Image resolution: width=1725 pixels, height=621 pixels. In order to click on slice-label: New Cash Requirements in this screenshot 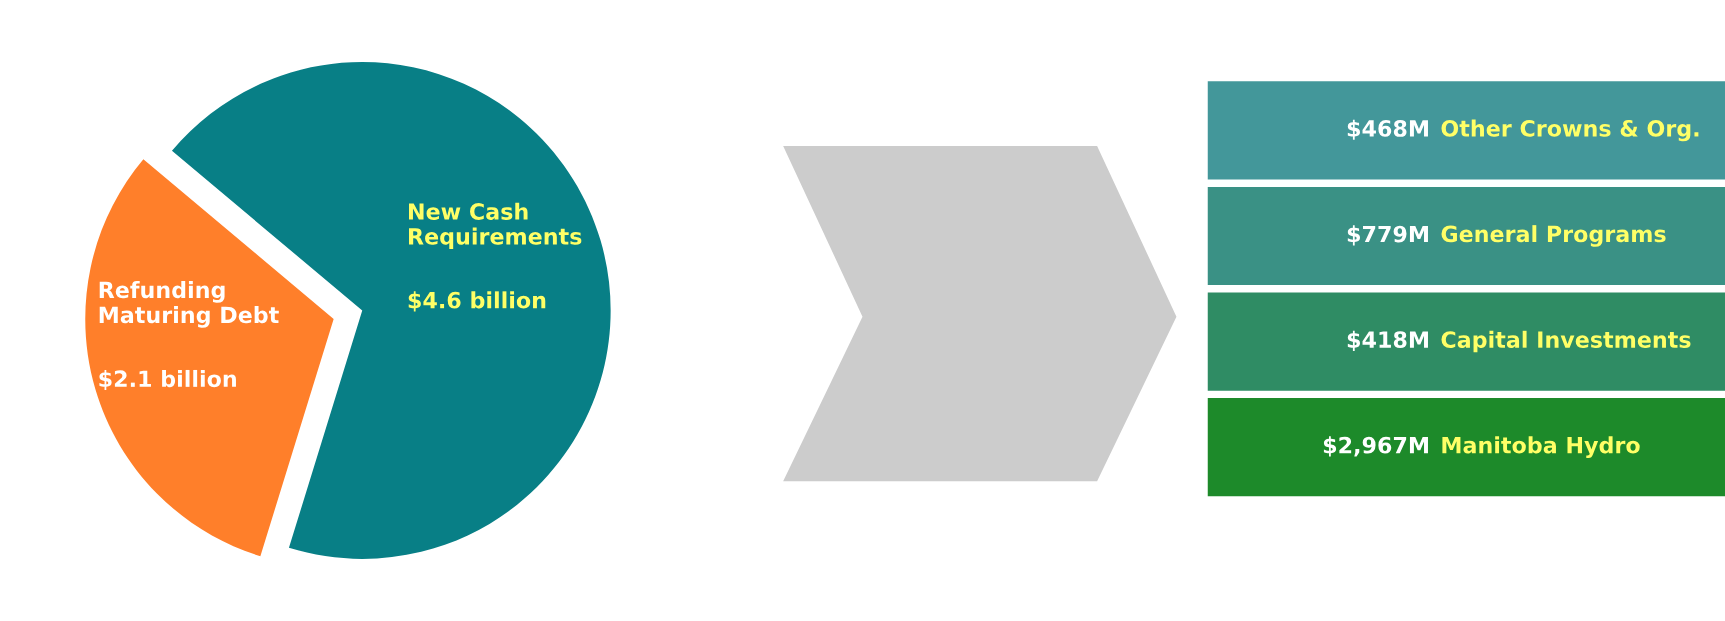, I will do `click(495, 226)`.